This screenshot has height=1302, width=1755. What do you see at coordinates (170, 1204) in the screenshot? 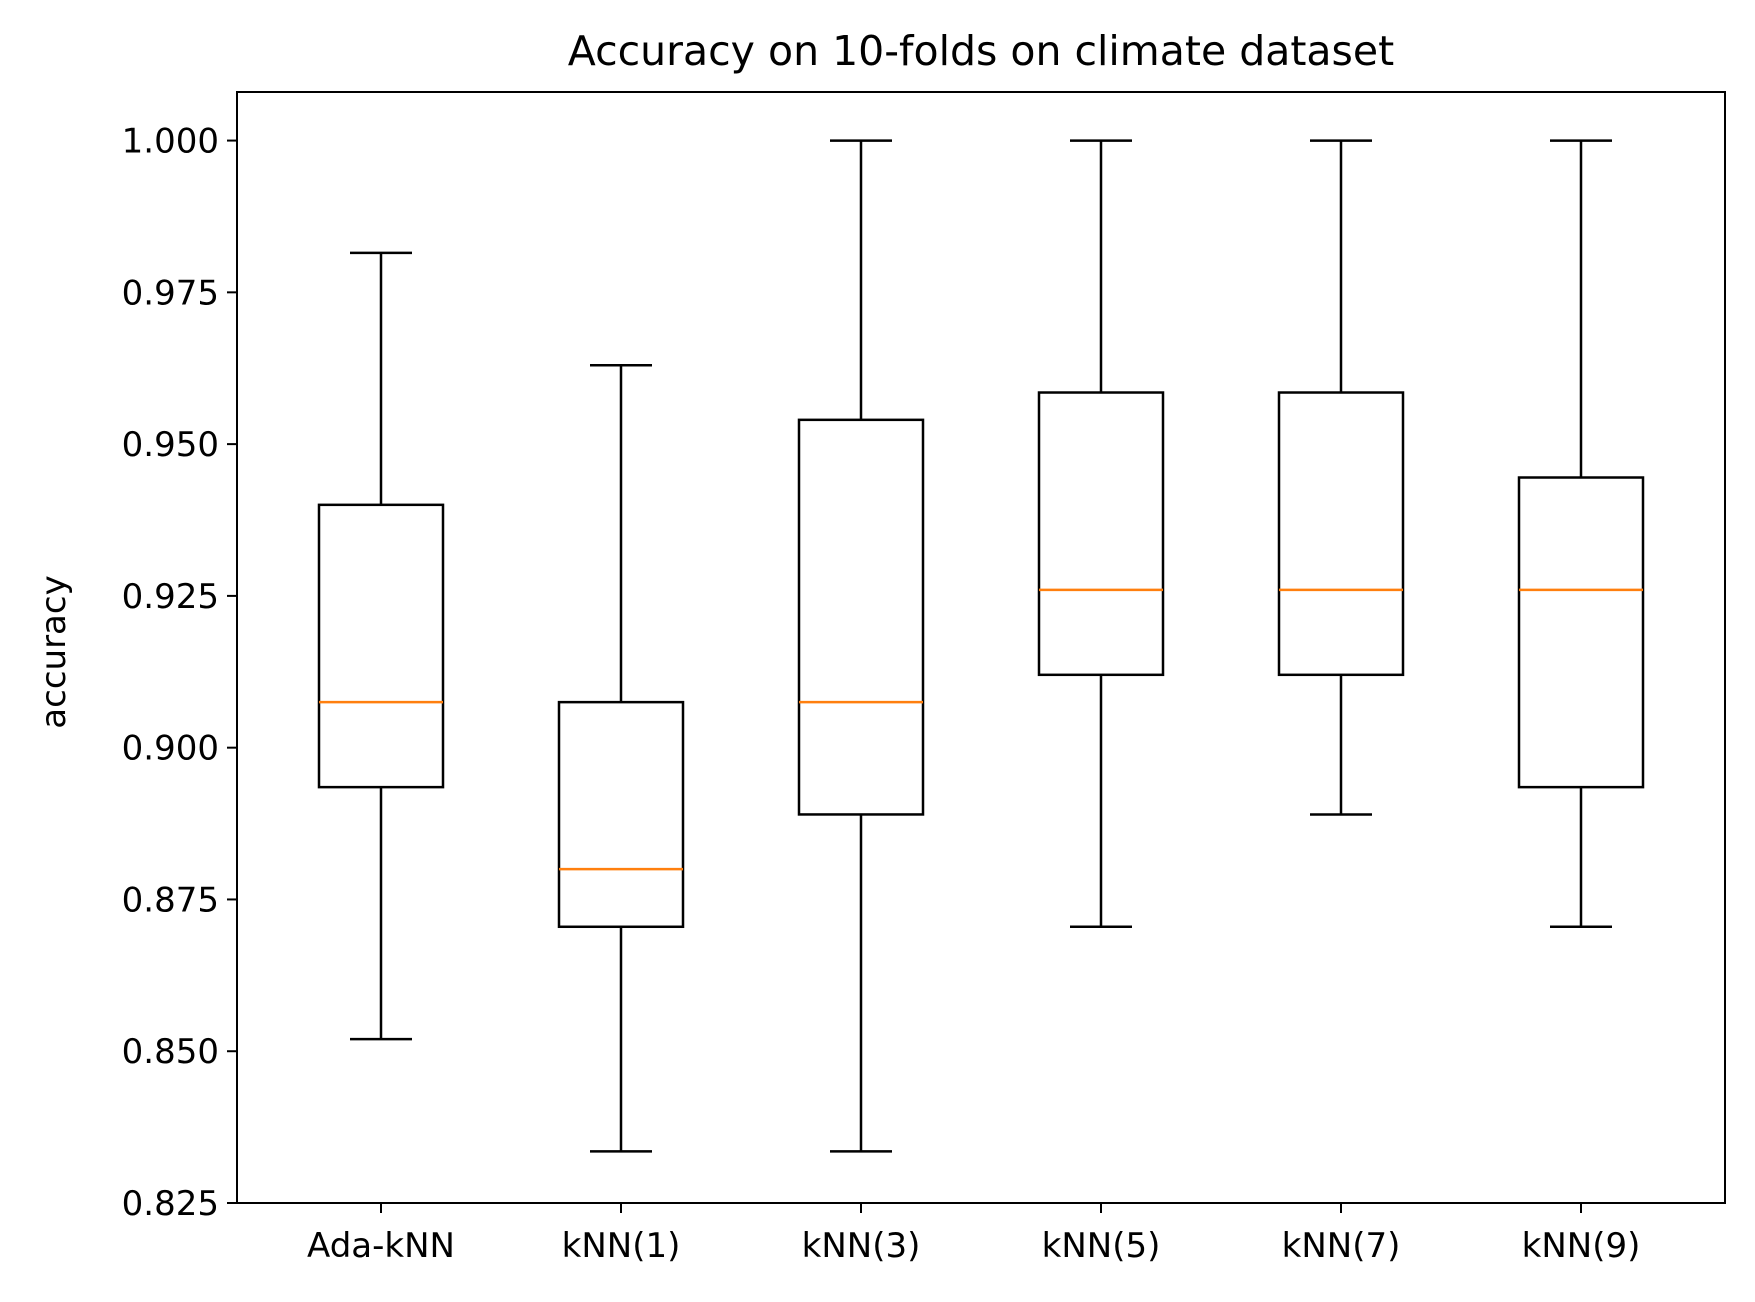
I see `y-tick-label: 0.825` at bounding box center [170, 1204].